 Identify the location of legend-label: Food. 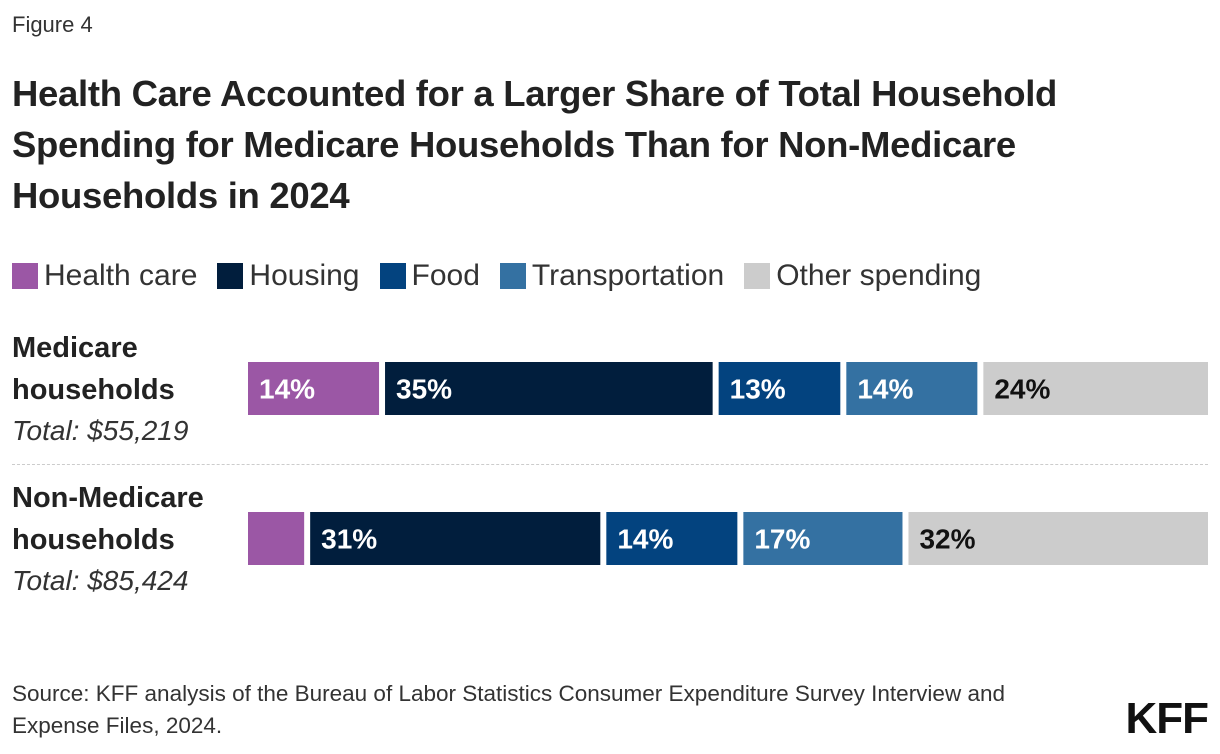
(445, 275).